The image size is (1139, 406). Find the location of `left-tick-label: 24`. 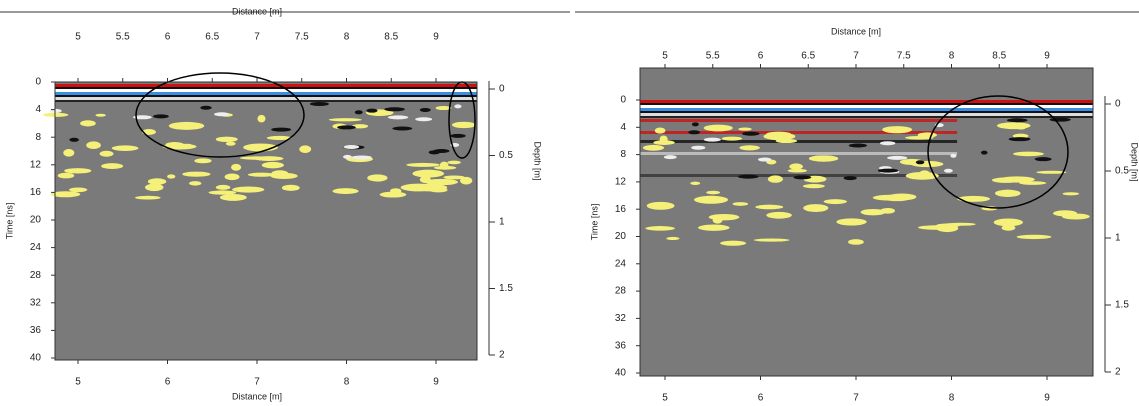

left-tick-label: 24 is located at coordinates (621, 263).